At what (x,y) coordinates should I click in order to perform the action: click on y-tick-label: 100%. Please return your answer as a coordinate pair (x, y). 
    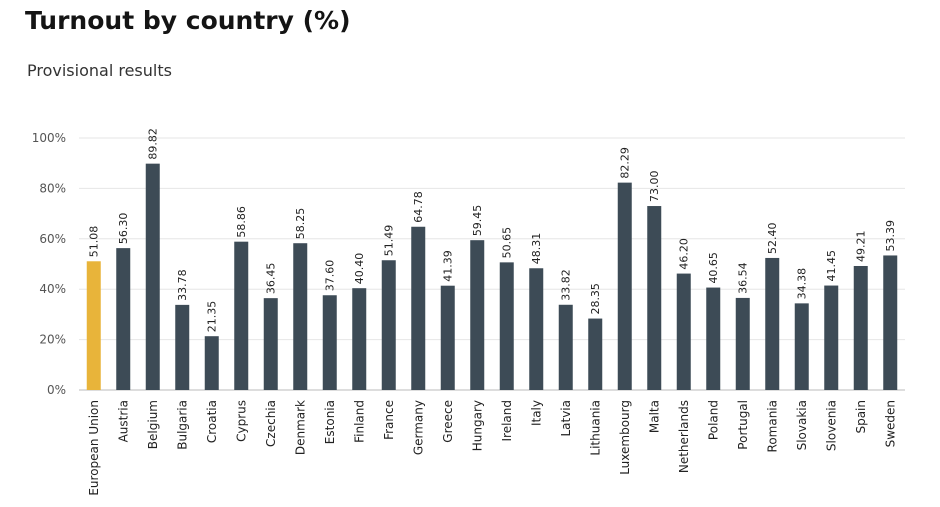
    Looking at the image, I should click on (49, 138).